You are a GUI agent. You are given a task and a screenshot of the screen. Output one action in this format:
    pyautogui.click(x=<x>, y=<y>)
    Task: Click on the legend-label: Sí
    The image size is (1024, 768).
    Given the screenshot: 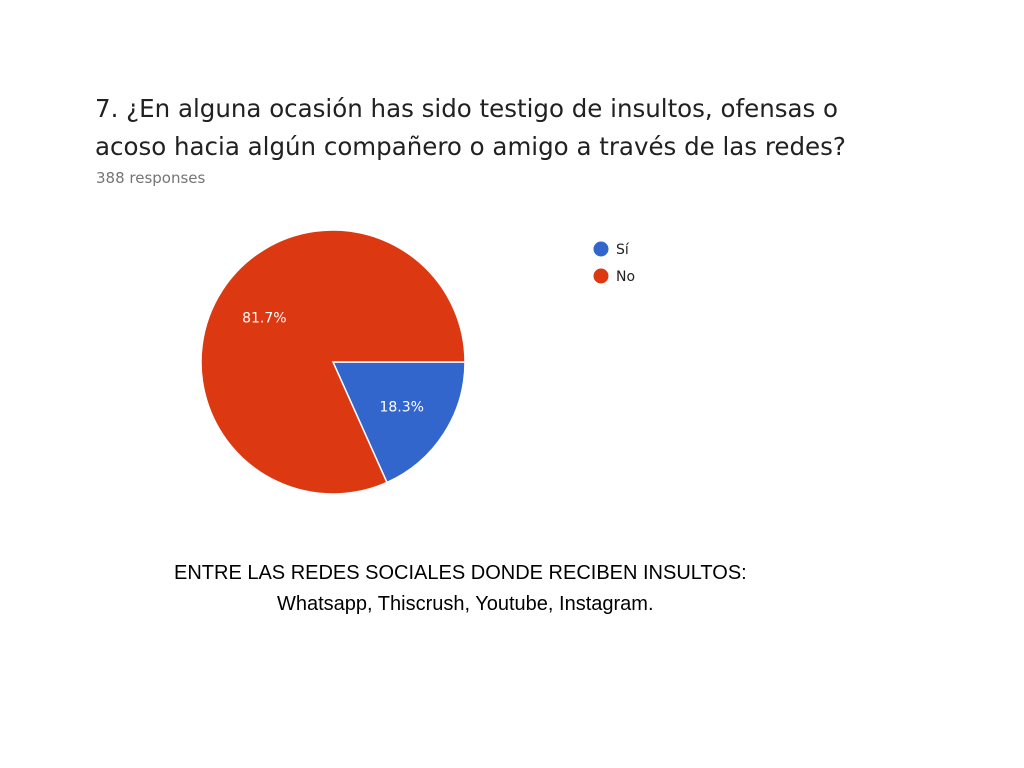 What is the action you would take?
    pyautogui.click(x=623, y=250)
    